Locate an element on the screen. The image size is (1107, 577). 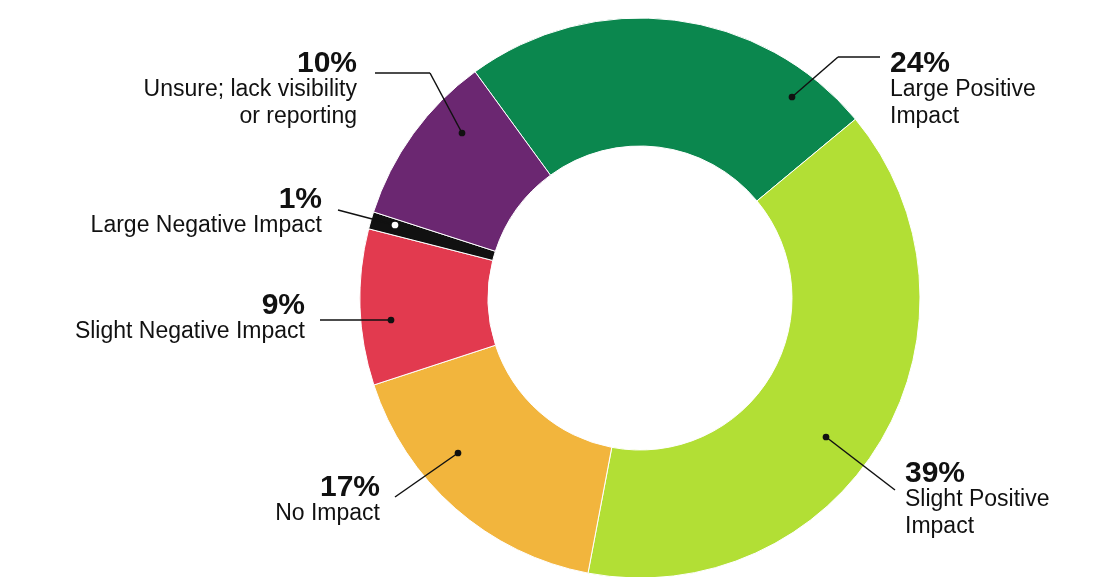
slice-label: No Impact is located at coordinates (328, 512).